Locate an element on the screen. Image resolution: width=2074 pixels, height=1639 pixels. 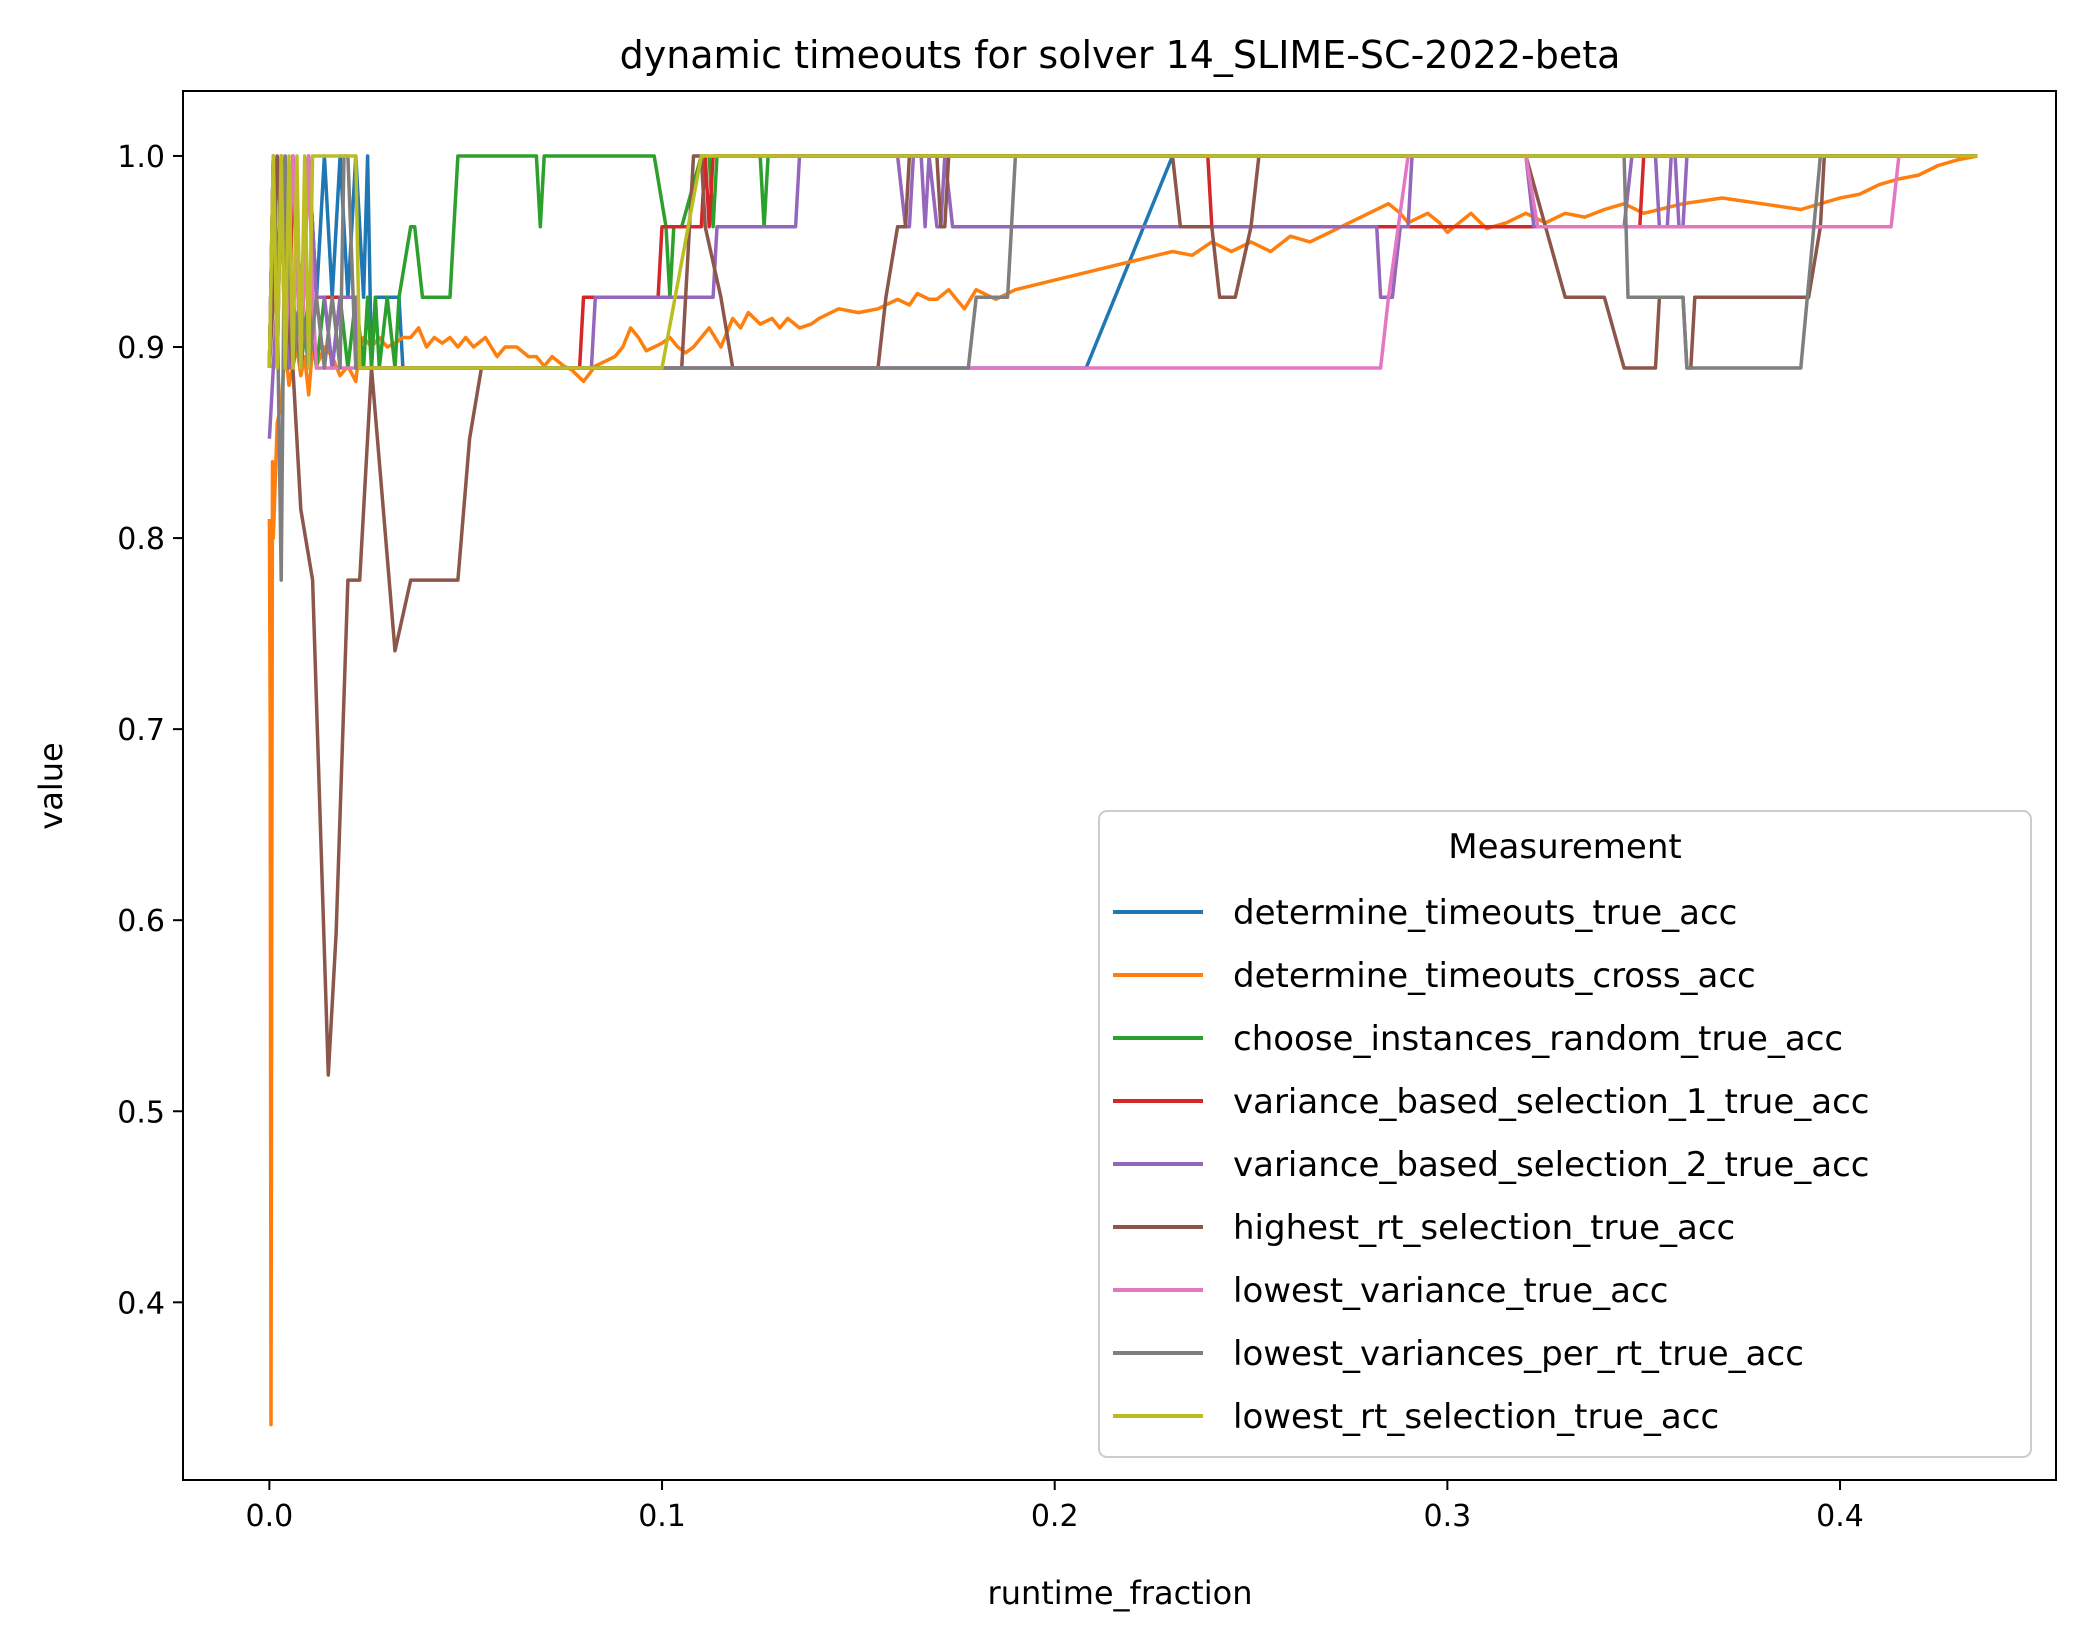
legend-label-7: lowest_variances_per_rt_true_acc is located at coordinates (1518, 1354).